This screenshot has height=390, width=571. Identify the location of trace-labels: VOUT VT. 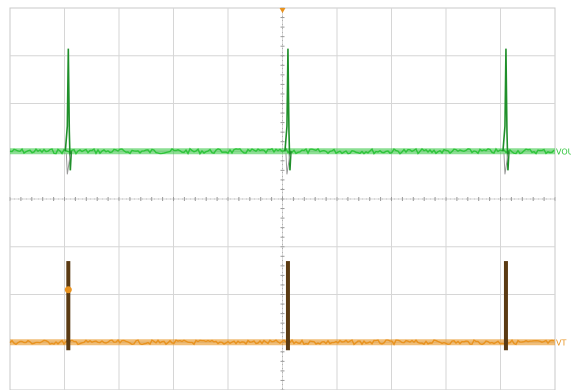
(563, 247).